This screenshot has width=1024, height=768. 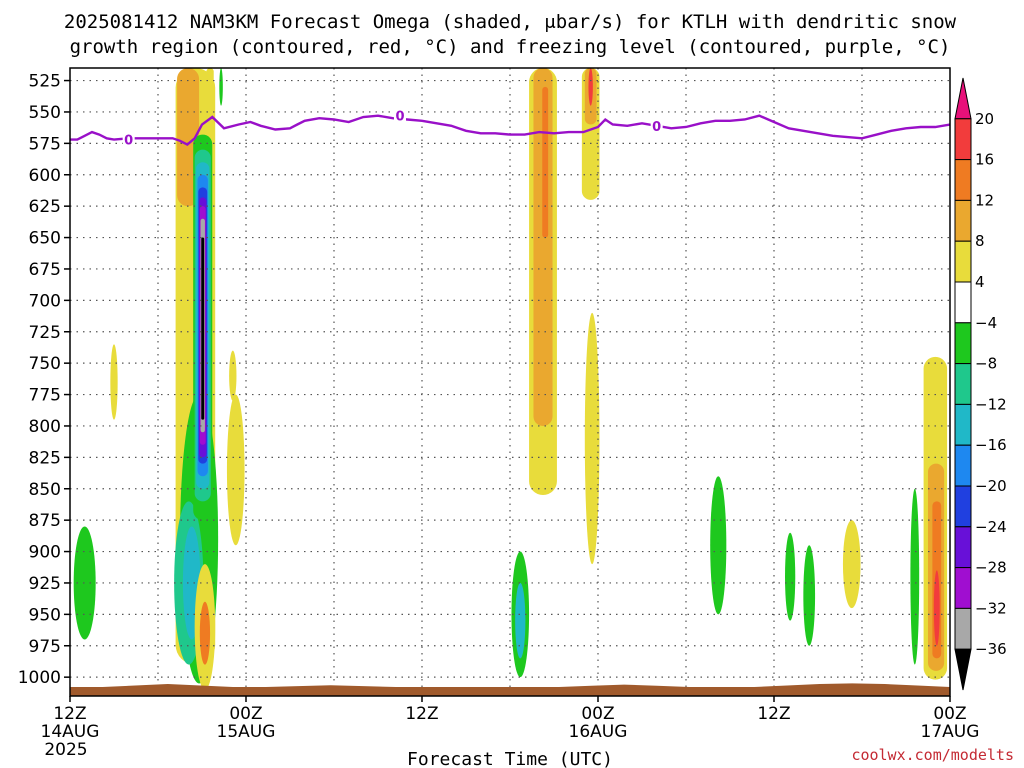 What do you see at coordinates (950, 732) in the screenshot?
I see `x-tick-label-60-2: 17AUG` at bounding box center [950, 732].